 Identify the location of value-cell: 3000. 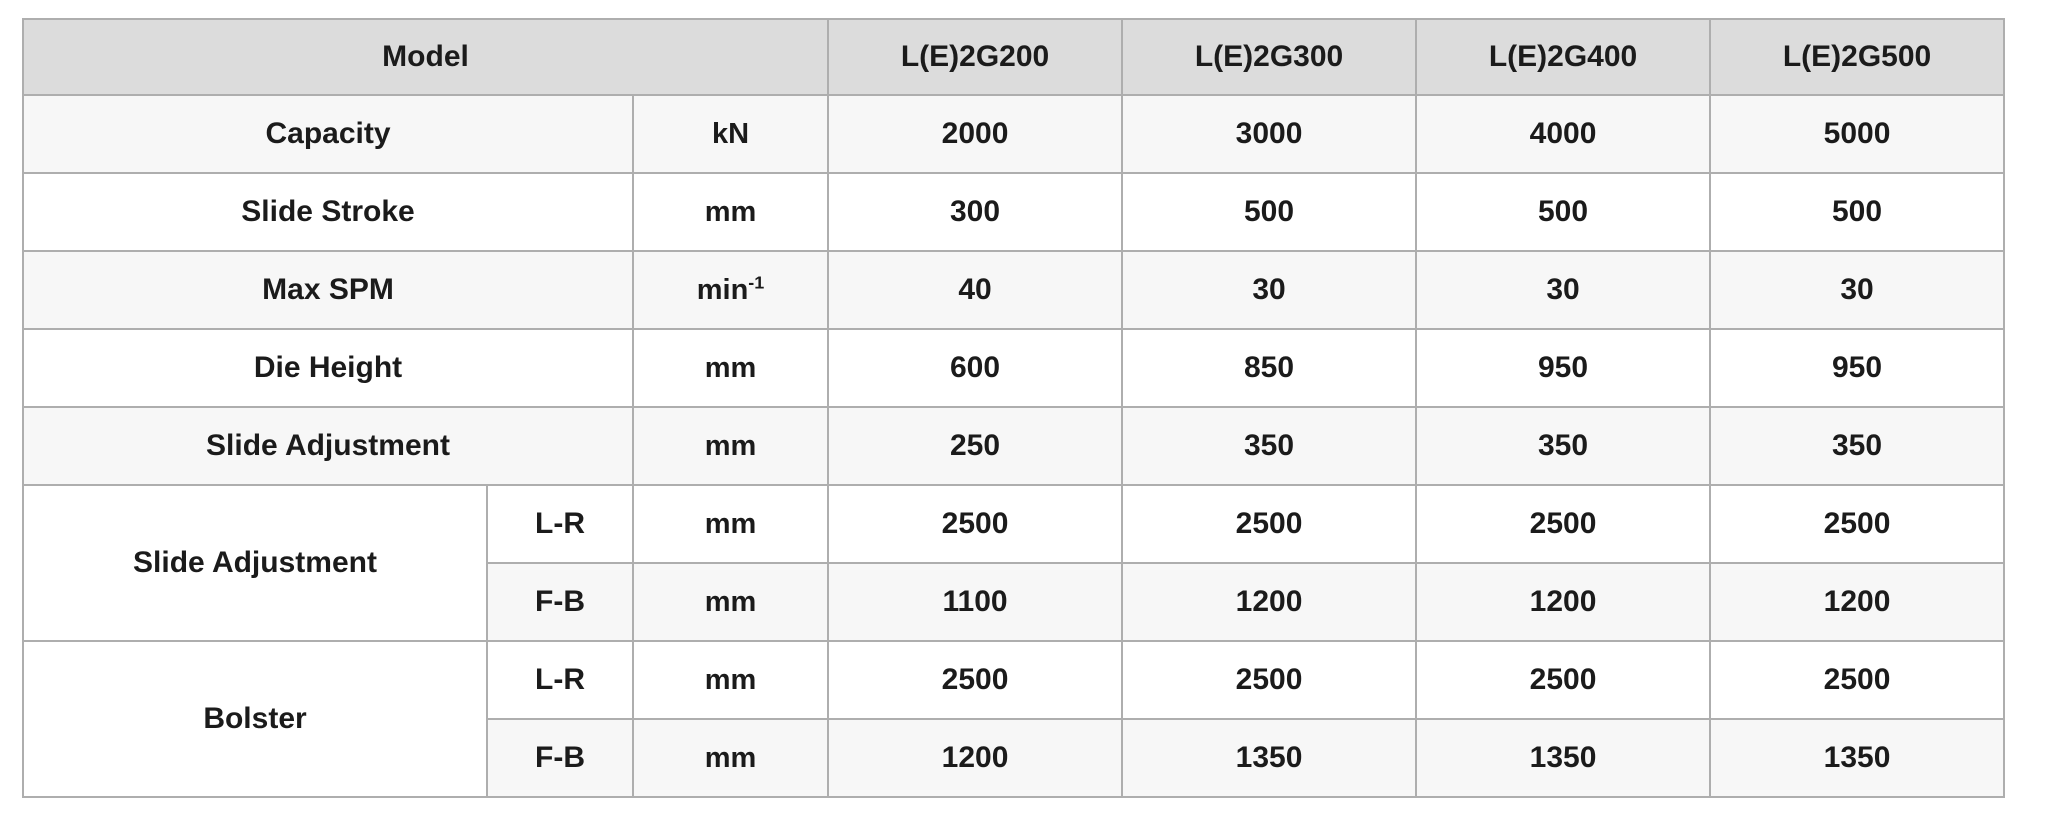
(1269, 134).